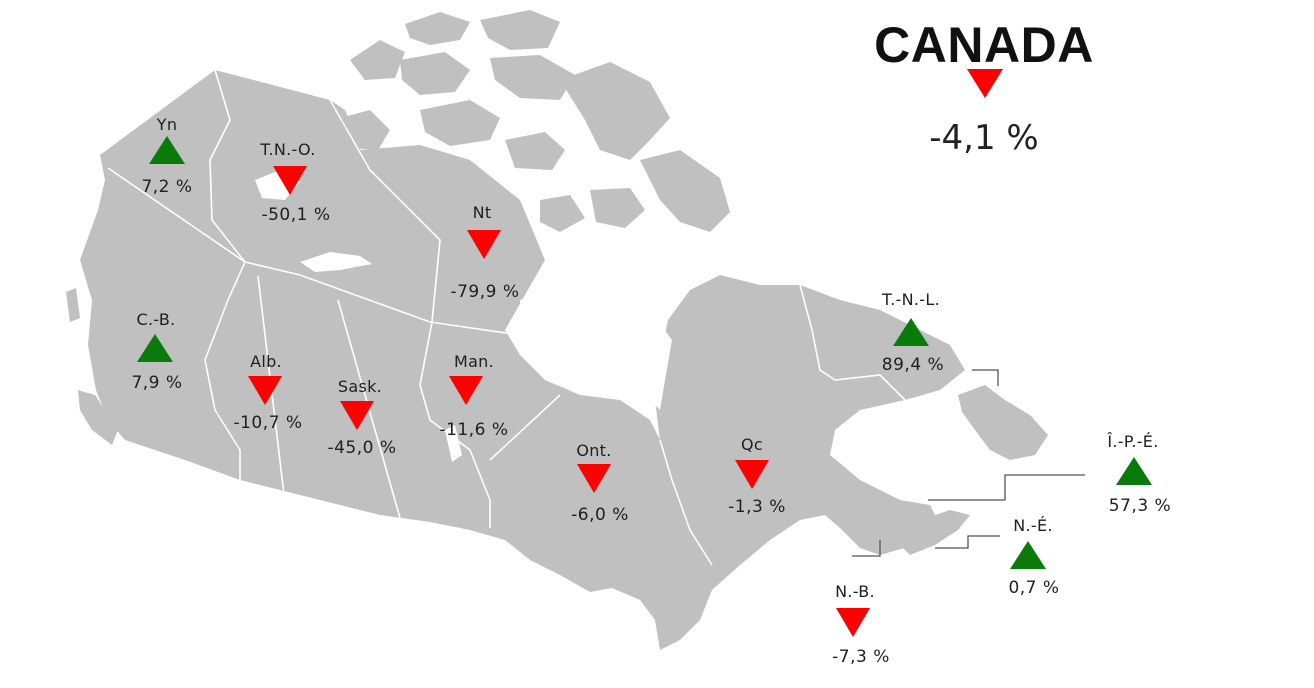 The width and height of the screenshot is (1314, 688). Describe the element at coordinates (984, 138) in the screenshot. I see `national-value: -4,1 %` at that location.